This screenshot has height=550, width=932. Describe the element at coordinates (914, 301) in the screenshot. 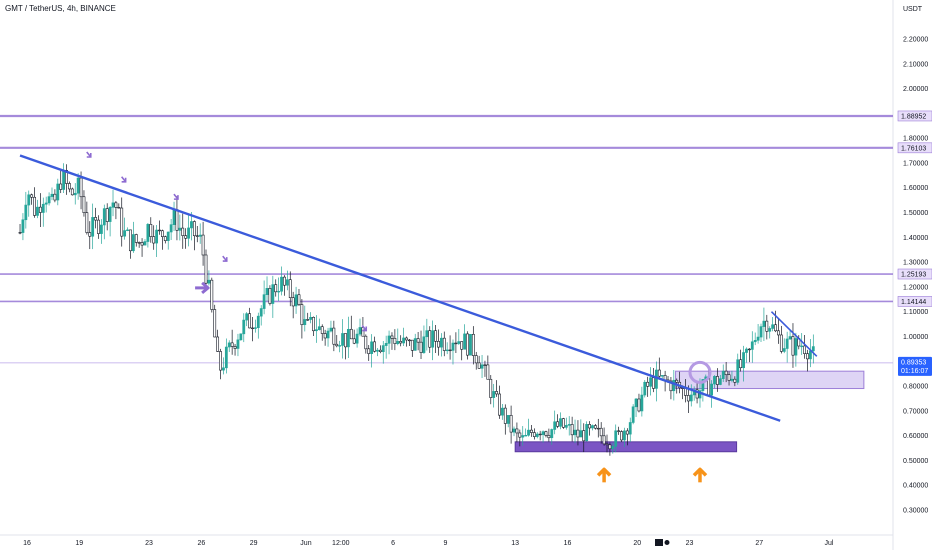

I see `level-badge-box` at that location.